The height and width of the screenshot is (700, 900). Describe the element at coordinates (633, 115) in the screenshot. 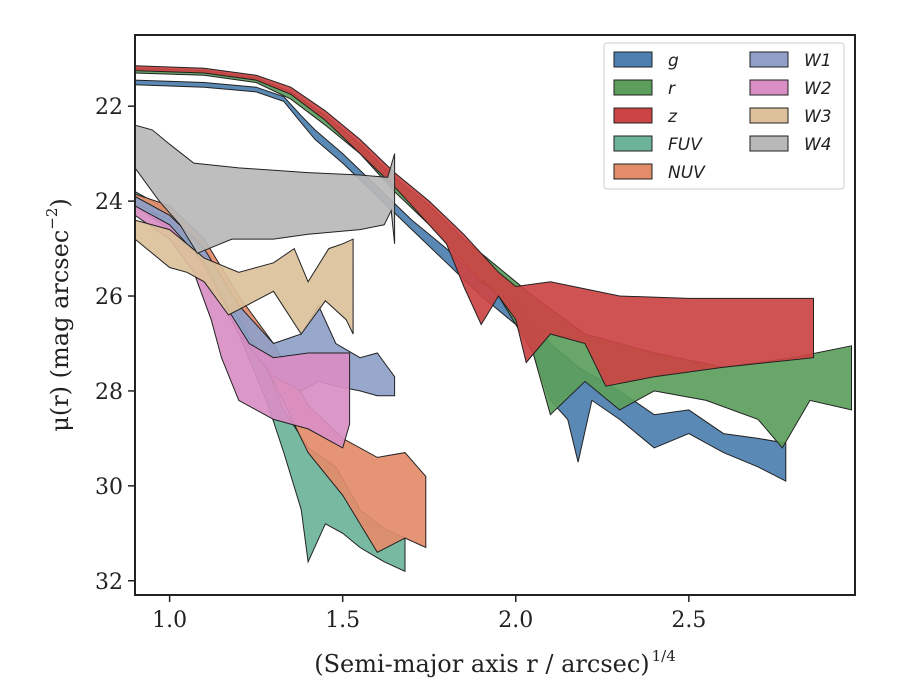

I see `legend-swatch-z` at that location.